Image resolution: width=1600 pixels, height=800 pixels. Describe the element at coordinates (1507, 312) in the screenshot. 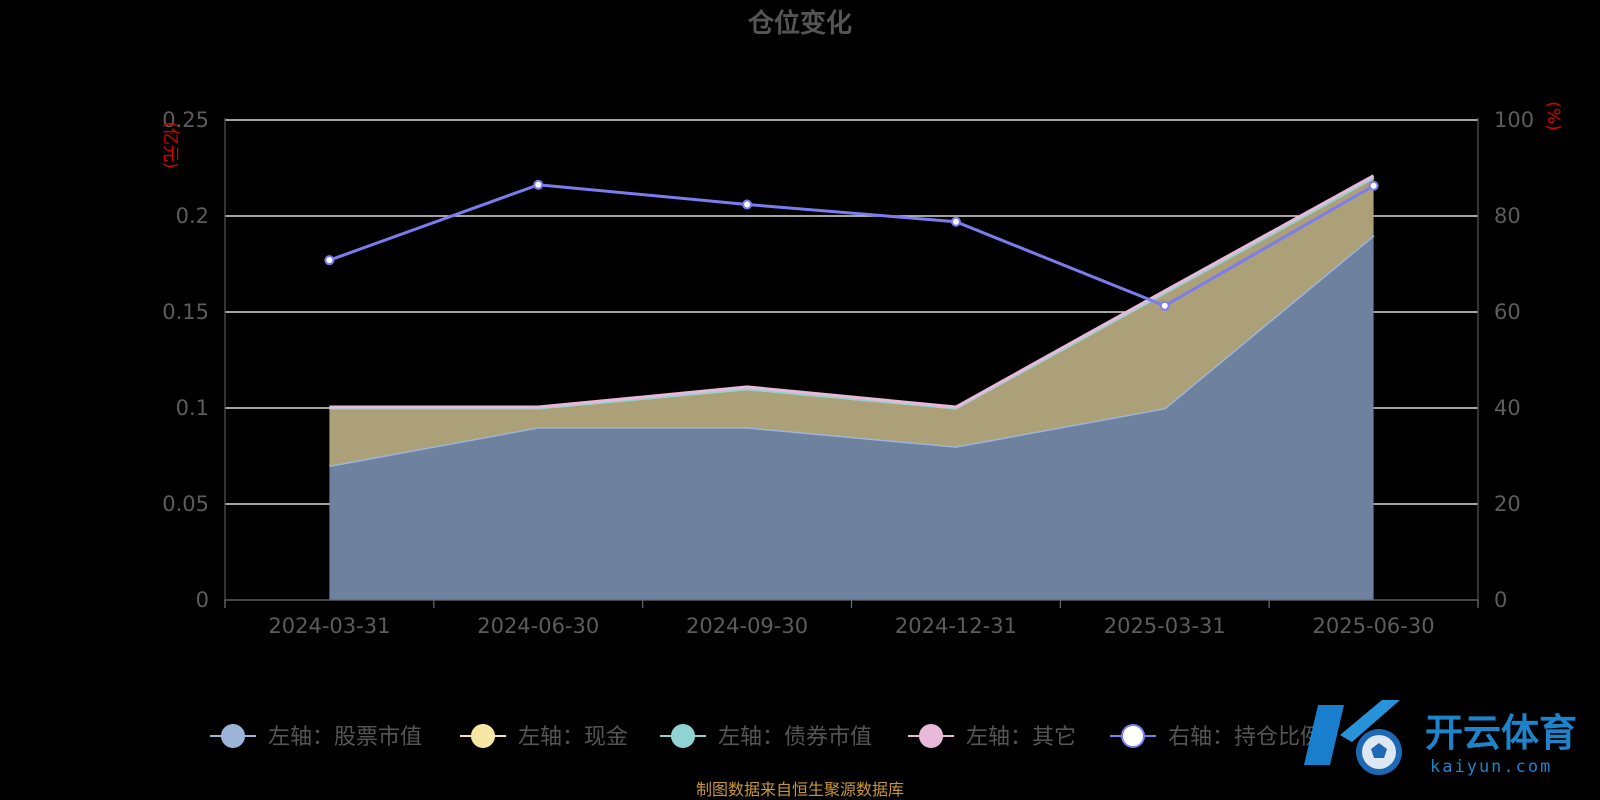

I see `right-tick-label: 60` at that location.